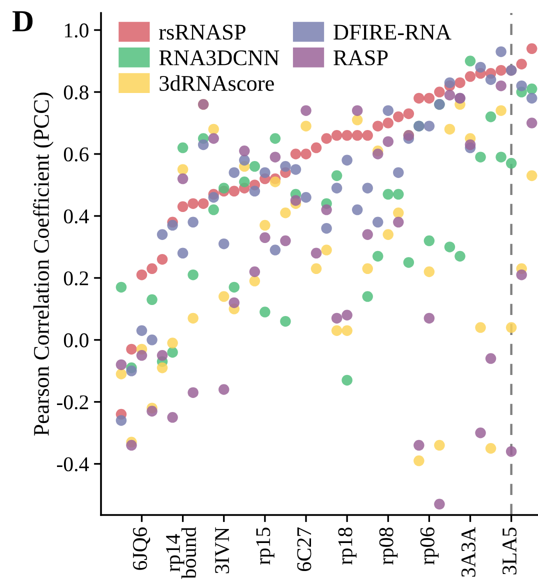 Image resolution: width=538 pixels, height=588 pixels. I want to click on x-tick-label: 6JQ6, so click(141, 548).